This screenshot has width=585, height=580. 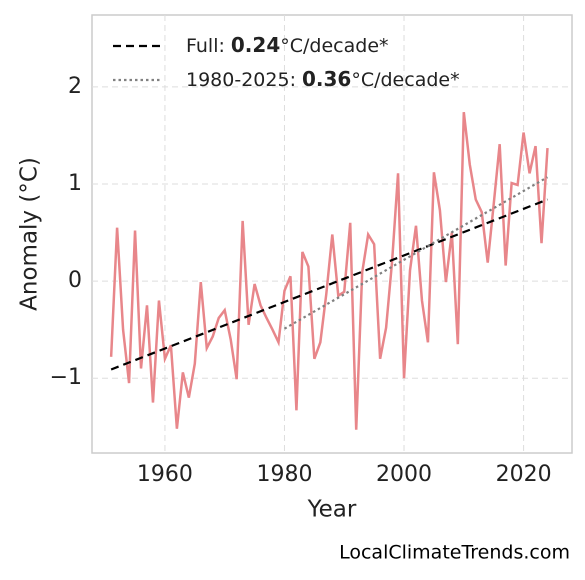 I want to click on legend-entry: 1980-2025: 0.36°C/decade*, so click(x=323, y=79).